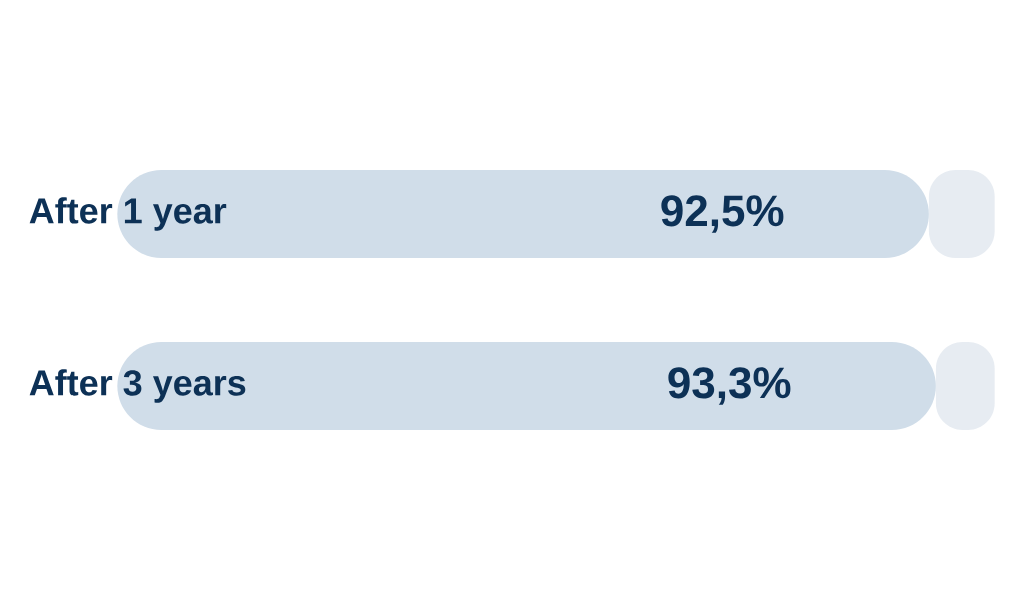  I want to click on y-tick-label: After 1 year, so click(128, 214).